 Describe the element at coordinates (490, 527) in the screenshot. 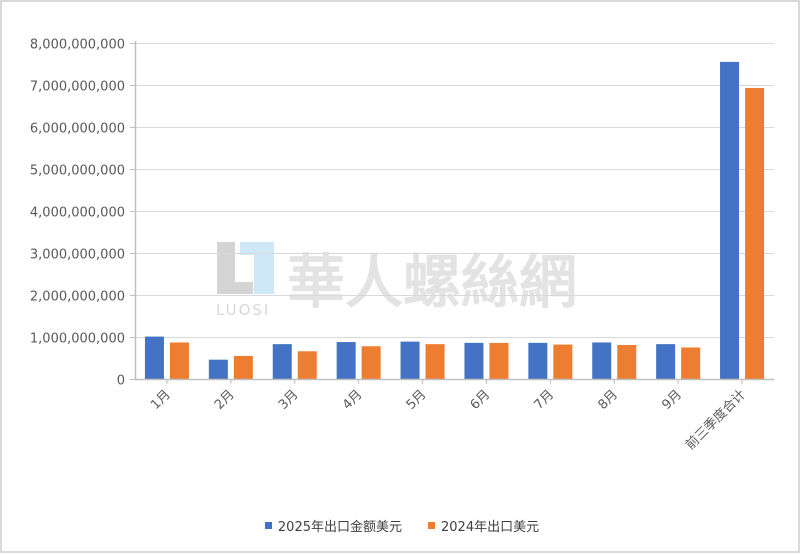

I see `legend-label-2024: 2024年出口美元` at that location.